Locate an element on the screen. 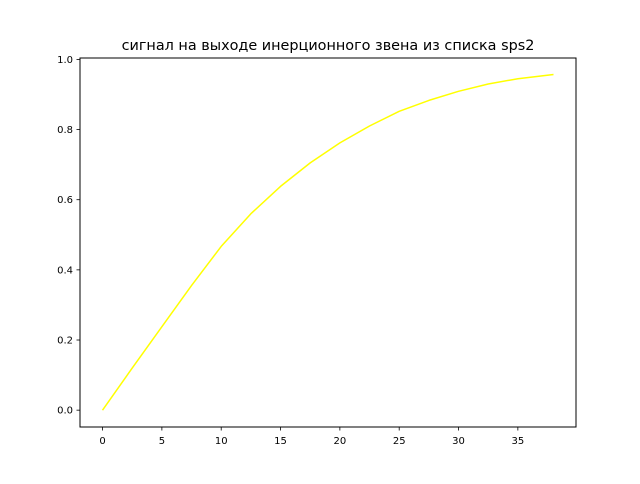 This screenshot has width=640, height=484. x-tick-label: 10 is located at coordinates (221, 441).